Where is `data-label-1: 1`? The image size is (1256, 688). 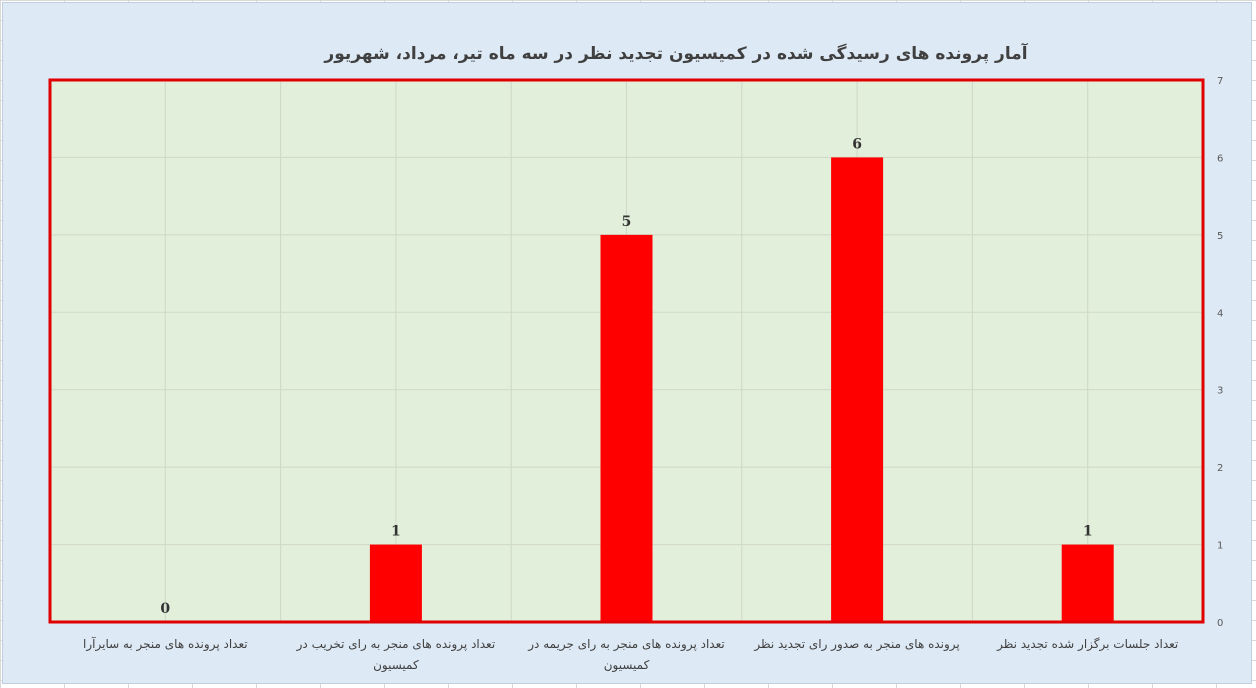 data-label-1: 1 is located at coordinates (1088, 532).